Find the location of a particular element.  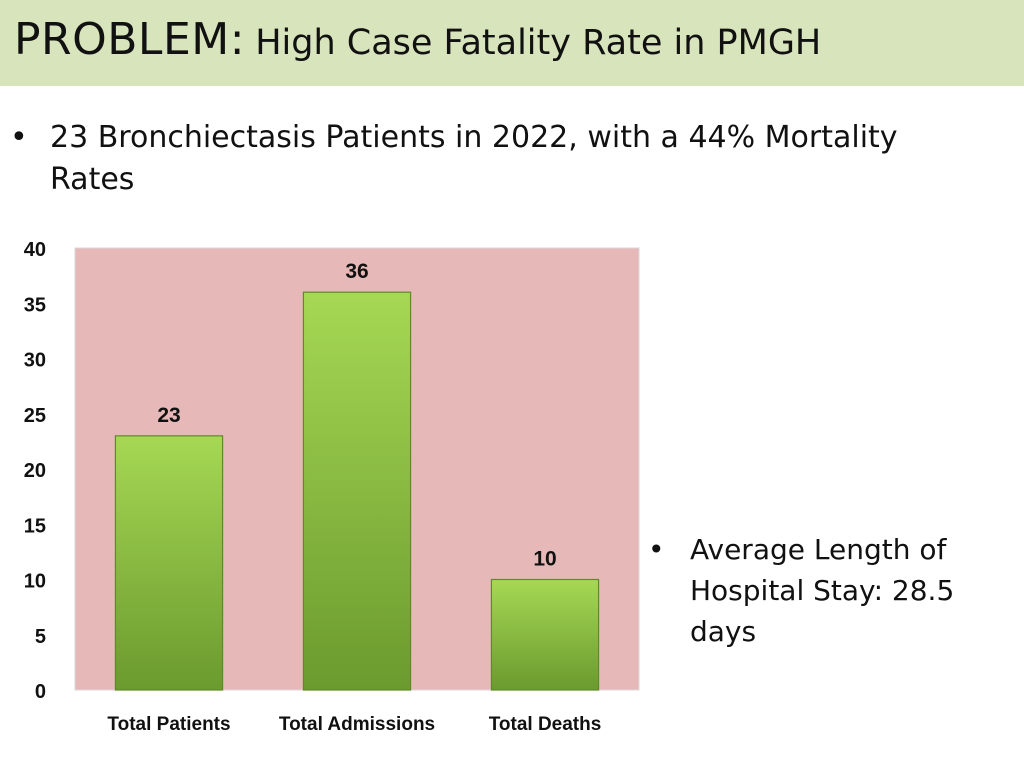

y-tick-label: 5 is located at coordinates (40, 637).